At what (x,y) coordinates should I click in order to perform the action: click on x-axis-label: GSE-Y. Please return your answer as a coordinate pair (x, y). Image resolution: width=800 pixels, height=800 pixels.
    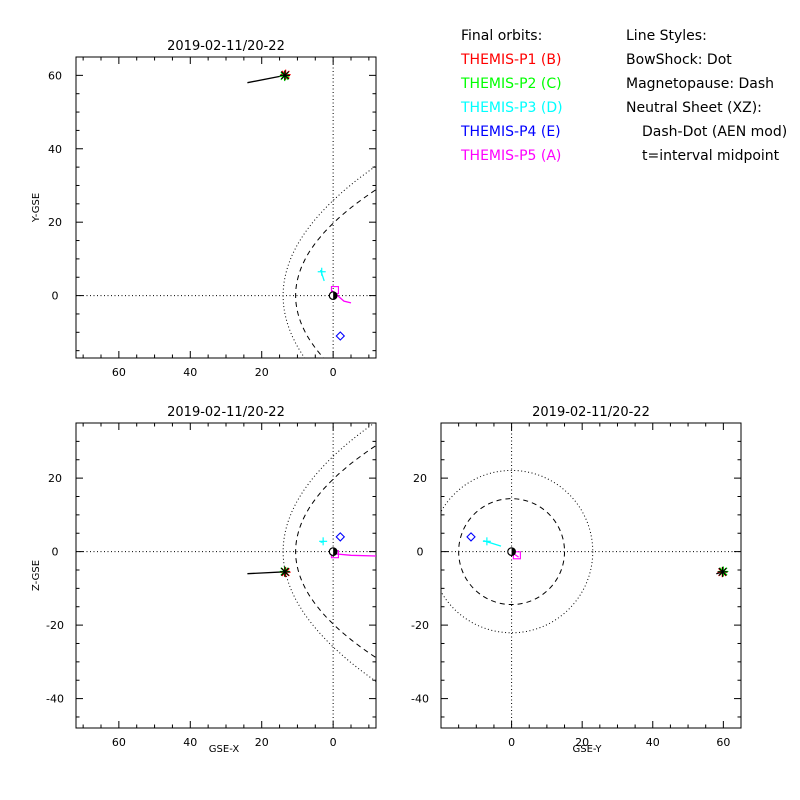
    Looking at the image, I should click on (588, 749).